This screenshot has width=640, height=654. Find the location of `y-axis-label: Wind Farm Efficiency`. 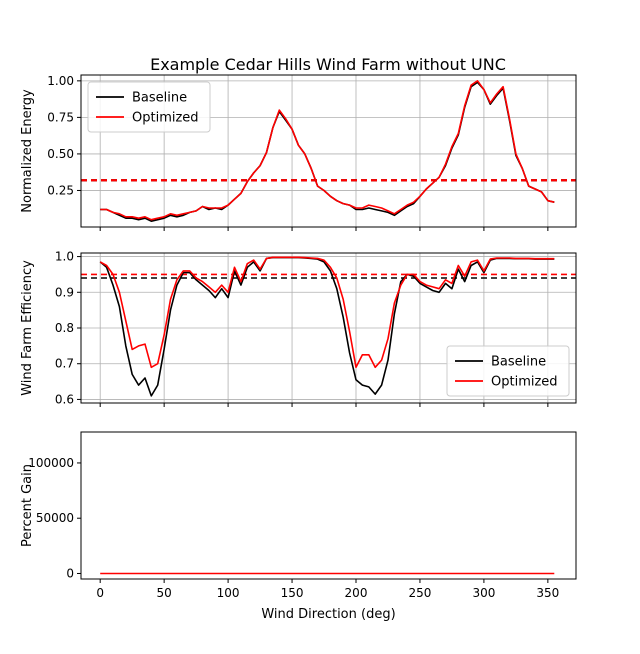

y-axis-label: Wind Farm Efficiency is located at coordinates (27, 328).